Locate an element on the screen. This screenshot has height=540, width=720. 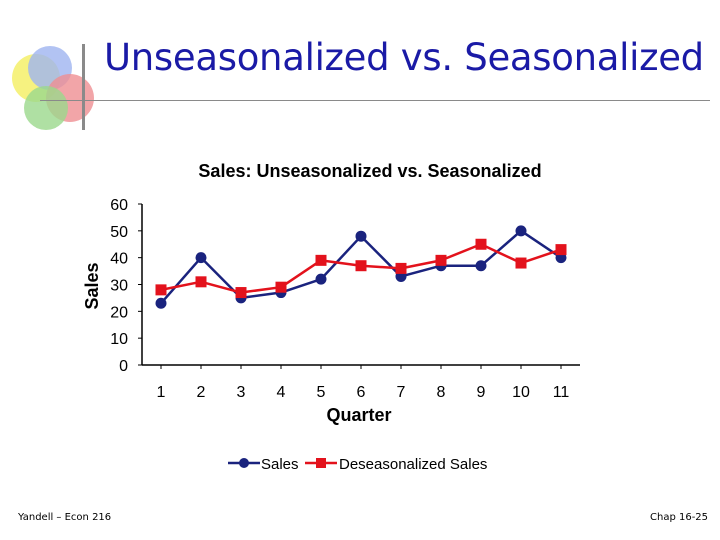
x-tick-label: 8 is located at coordinates (441, 392).